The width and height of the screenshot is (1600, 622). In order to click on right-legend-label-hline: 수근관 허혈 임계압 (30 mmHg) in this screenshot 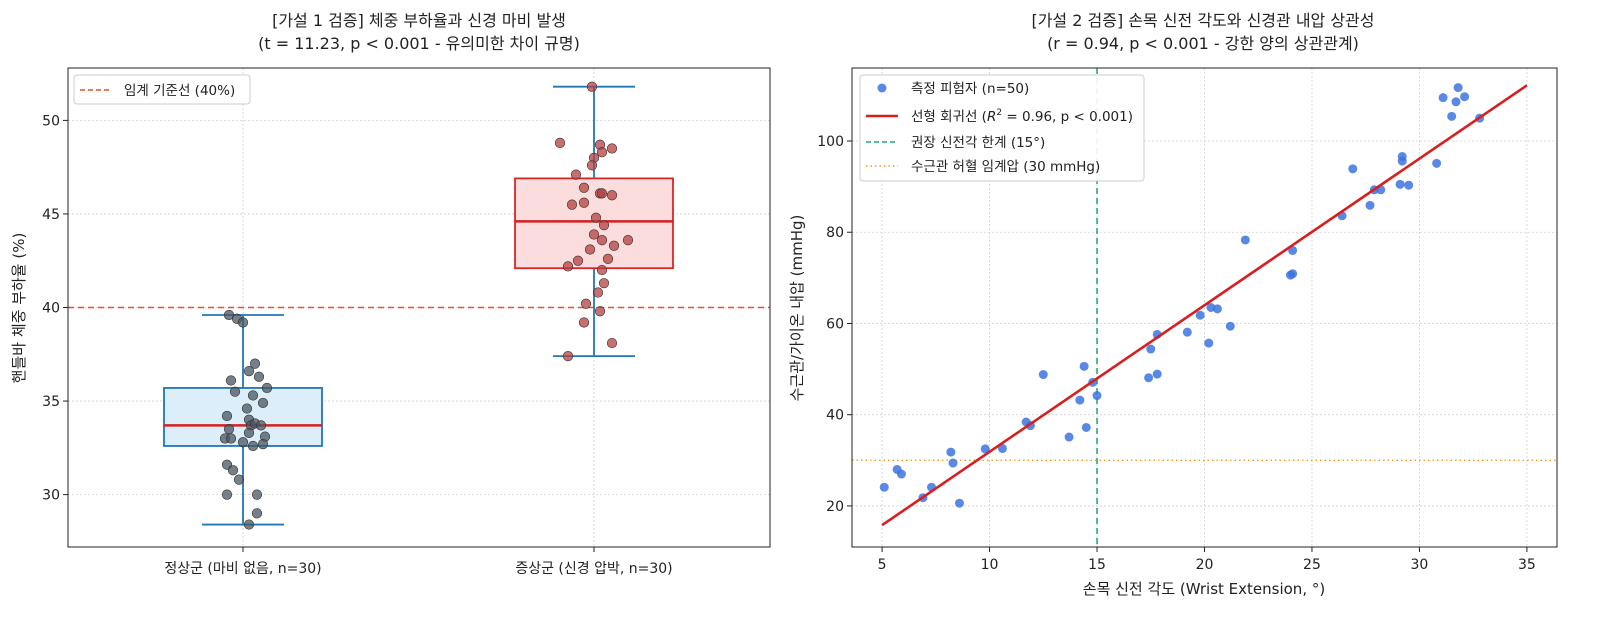, I will do `click(1005, 167)`.